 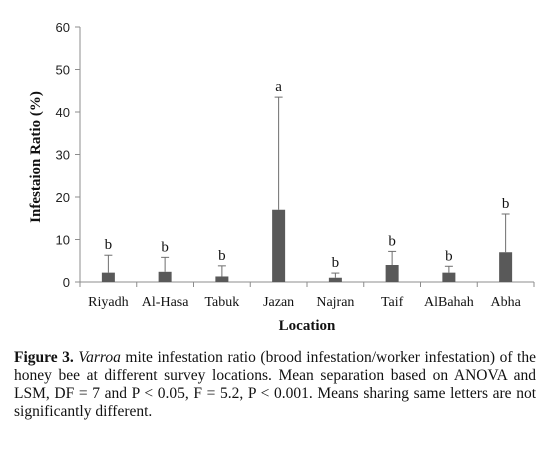 What do you see at coordinates (279, 245) in the screenshot?
I see `bar-jazan` at bounding box center [279, 245].